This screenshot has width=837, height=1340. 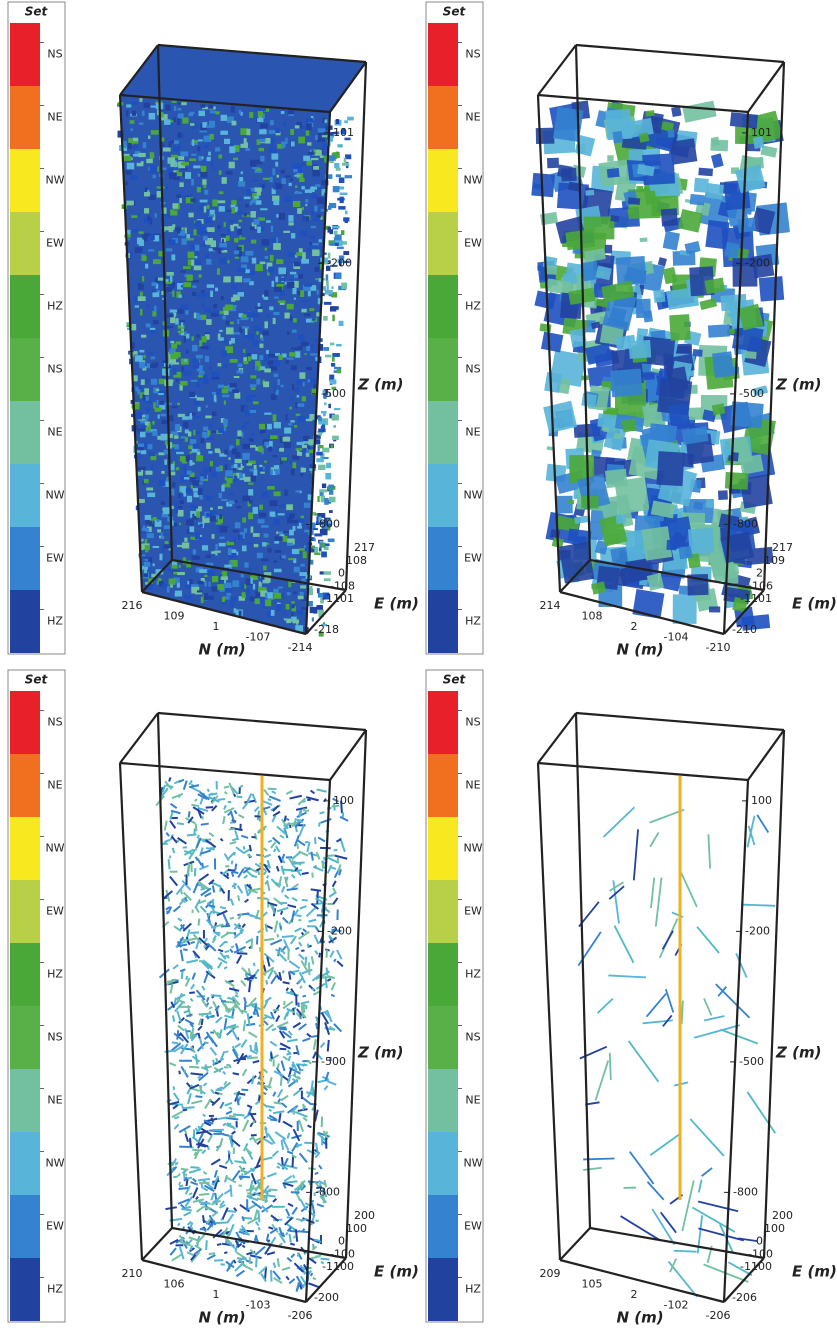 I want to click on n-tick-label: 109, so click(x=174, y=616).